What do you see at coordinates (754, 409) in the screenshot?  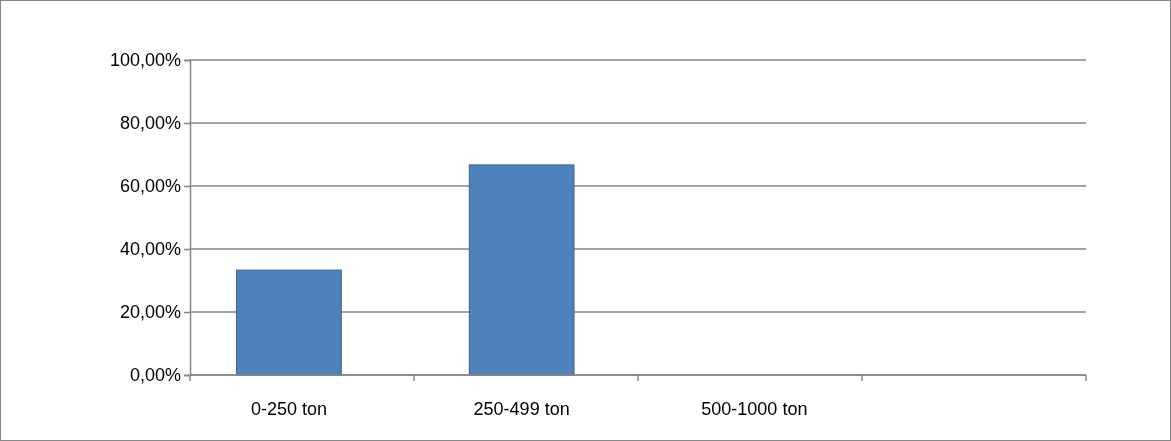 I see `x-tick-label: 500-1000 ton` at bounding box center [754, 409].